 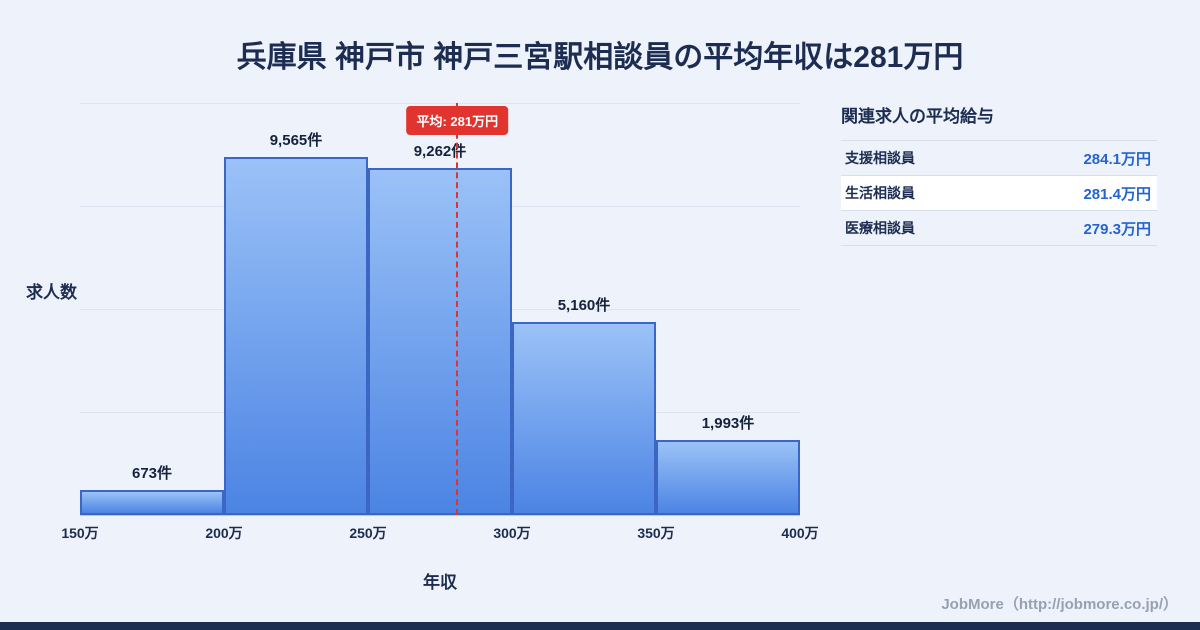 What do you see at coordinates (880, 228) in the screenshot?
I see `related-job-label: 医療相談員` at bounding box center [880, 228].